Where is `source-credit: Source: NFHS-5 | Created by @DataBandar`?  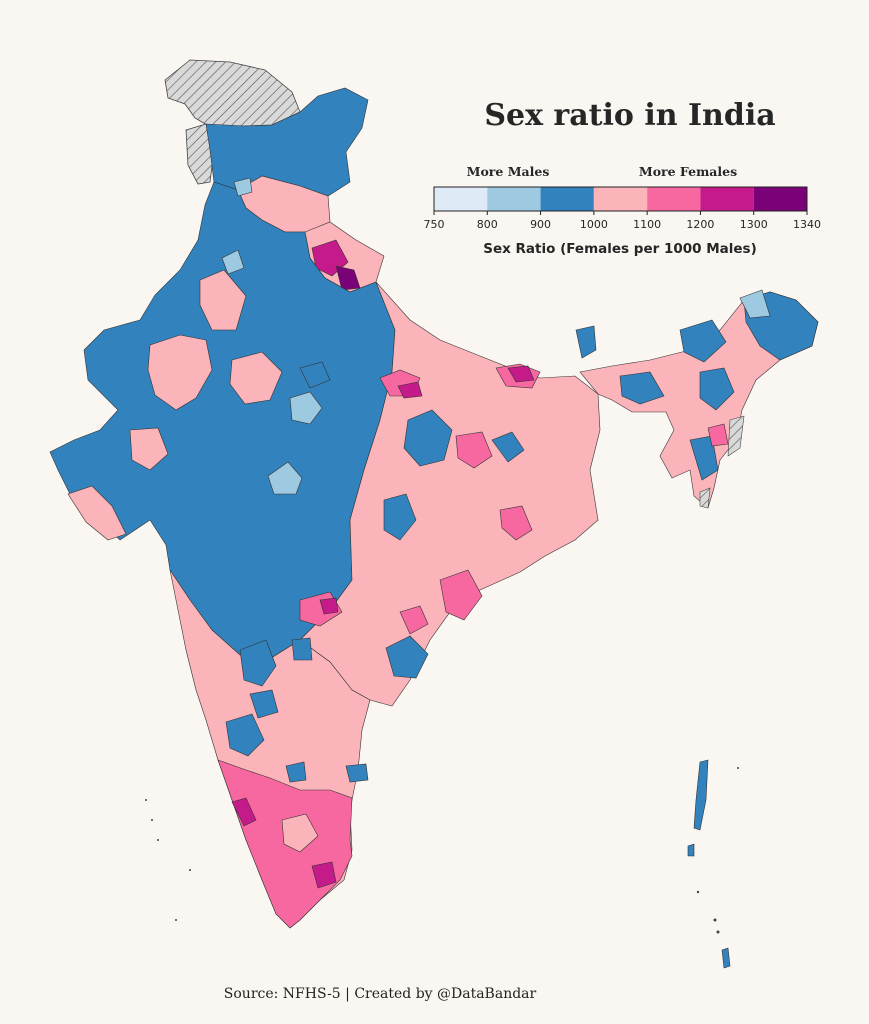
source-credit: Source: NFHS-5 | Created by @DataBandar is located at coordinates (380, 994).